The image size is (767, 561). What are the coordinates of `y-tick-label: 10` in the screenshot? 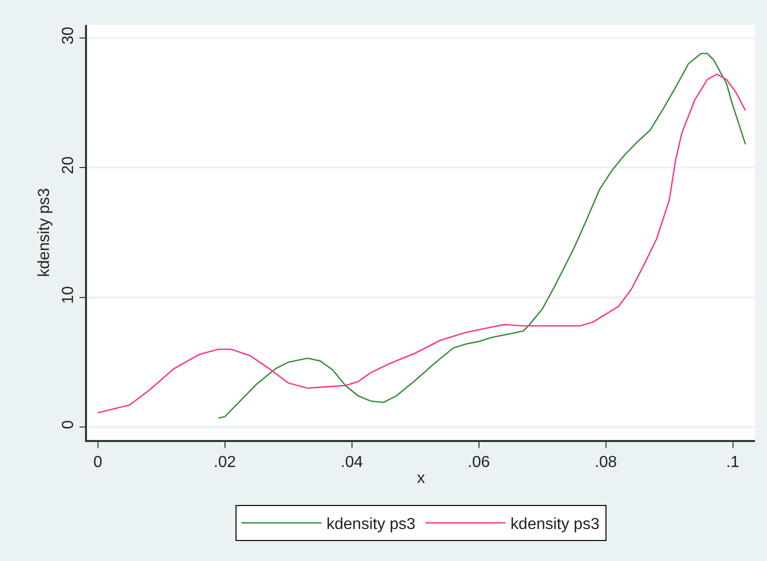 It's located at (68, 295).